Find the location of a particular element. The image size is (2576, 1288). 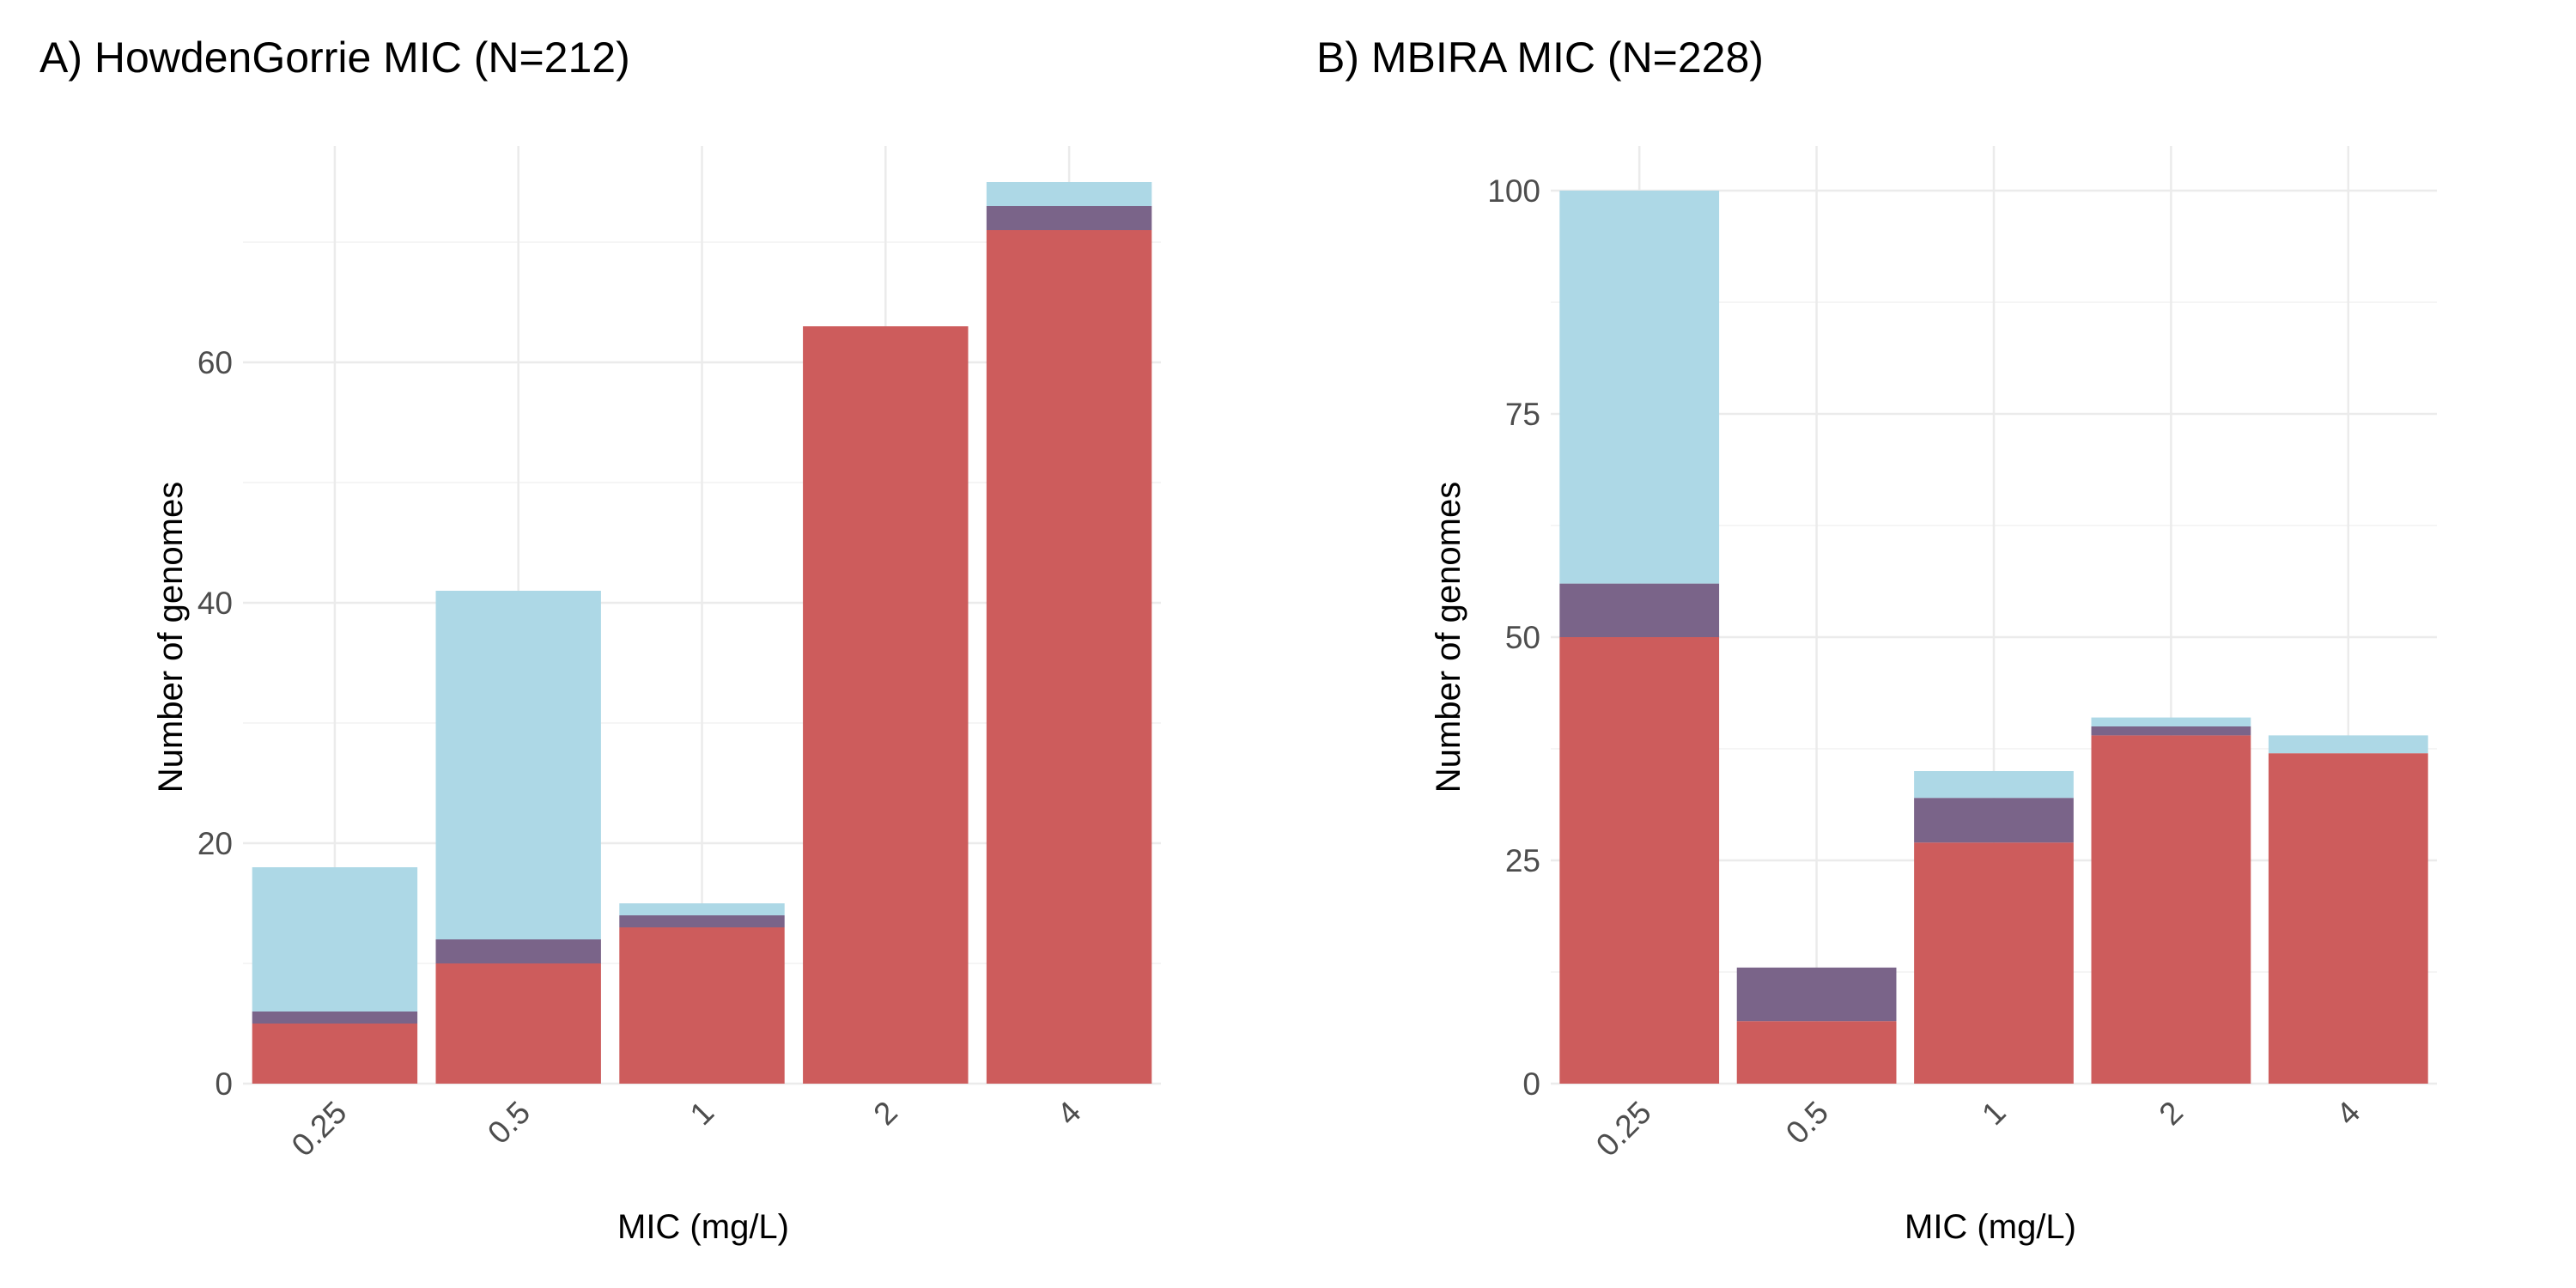

panel-a-bar-0.5-segment-1 is located at coordinates (518, 1024).